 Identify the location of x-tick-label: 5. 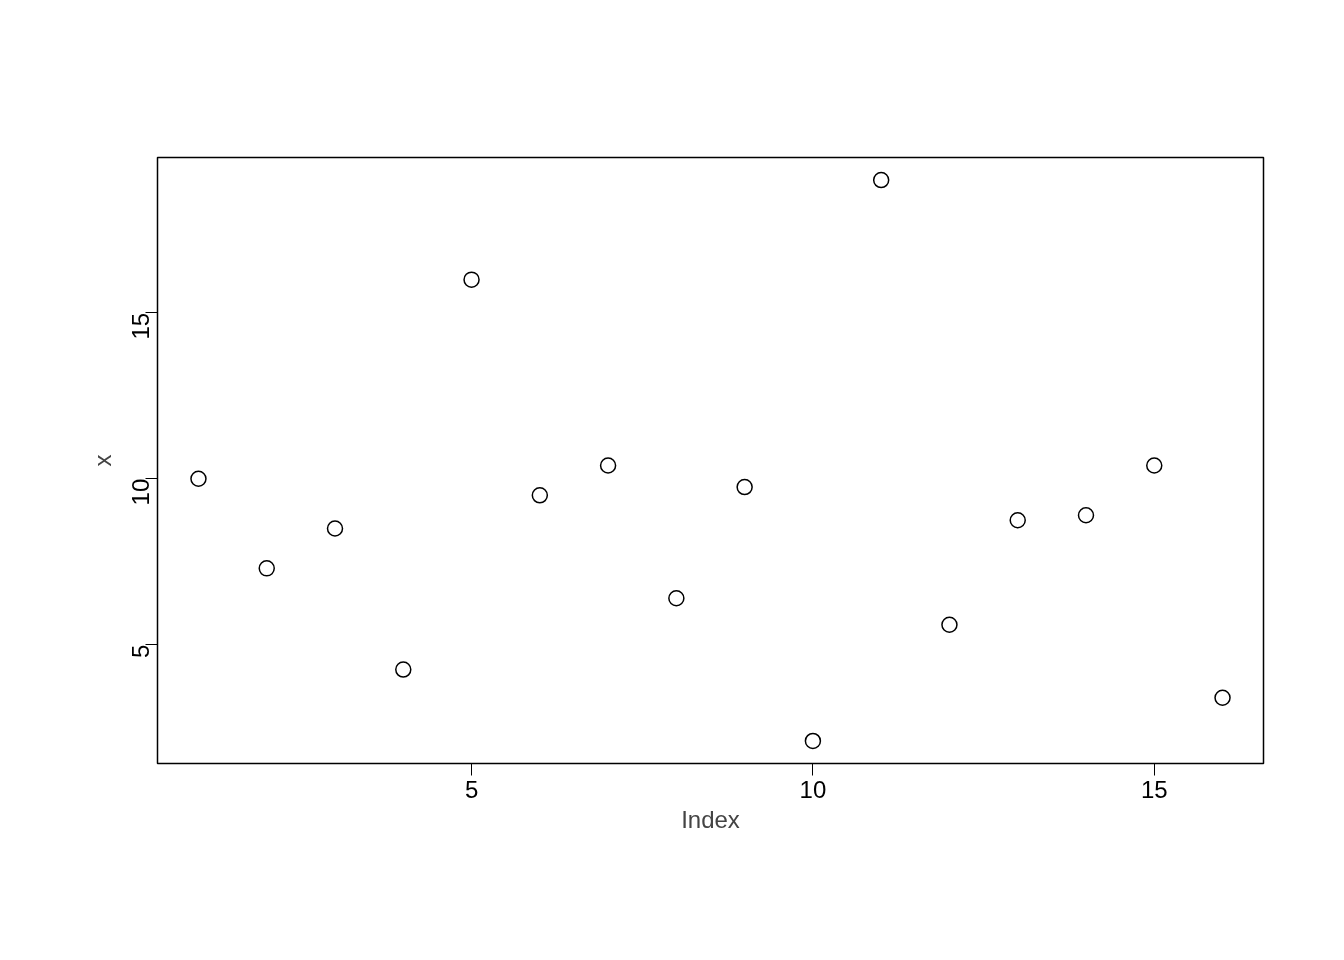
(471, 789).